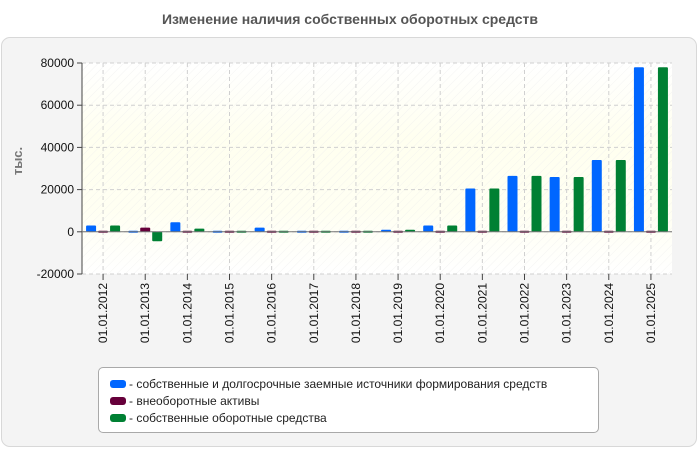 Image resolution: width=700 pixels, height=450 pixels. I want to click on y-axis-label: тыс., so click(17, 161).